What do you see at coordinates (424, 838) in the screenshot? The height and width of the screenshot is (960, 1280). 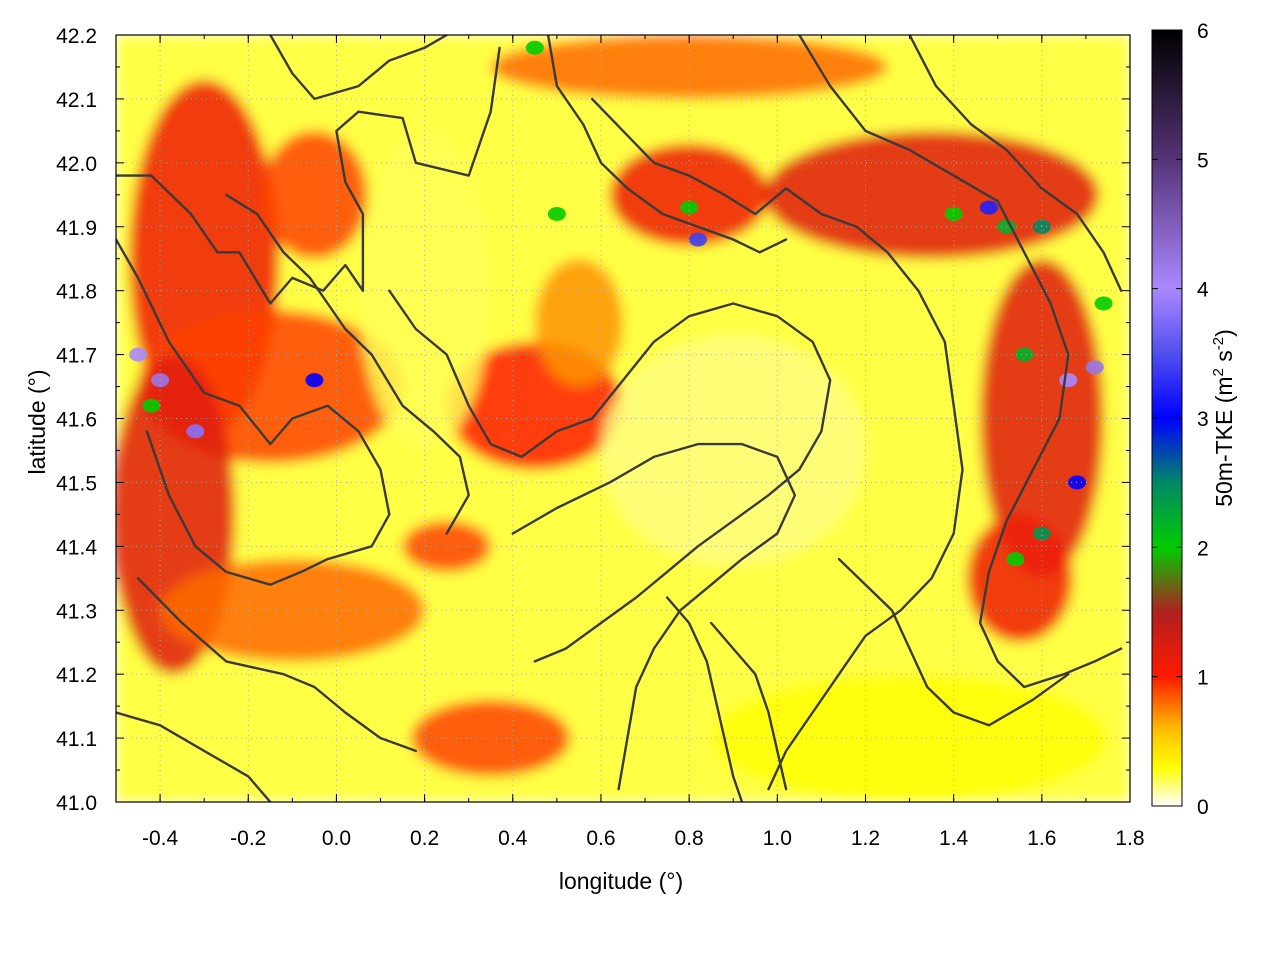 I see `x-tick-label: 0.2` at bounding box center [424, 838].